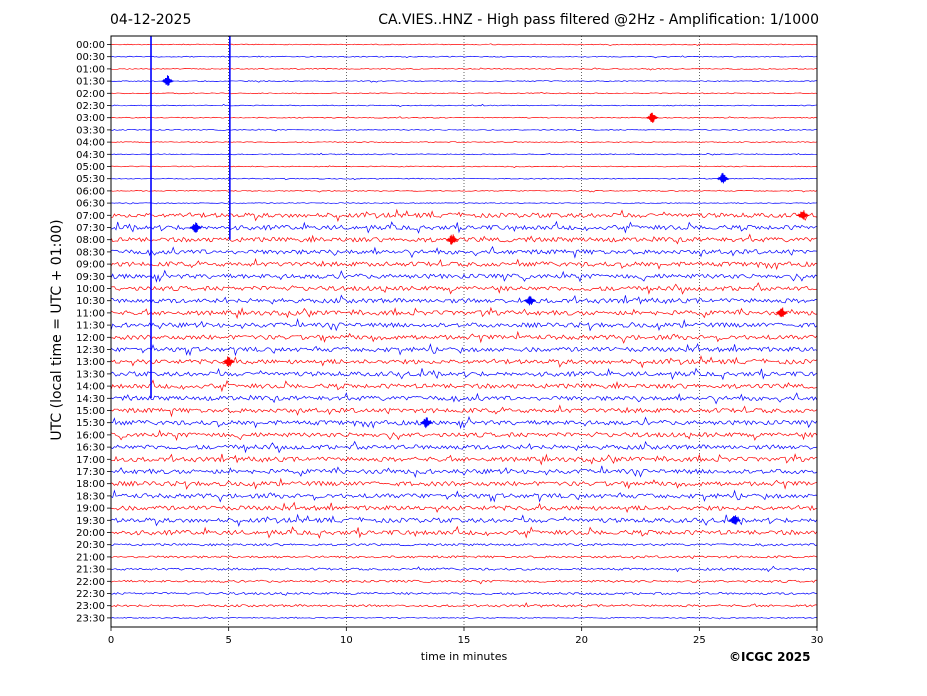 Image resolution: width=927 pixels, height=696 pixels. Describe the element at coordinates (90, 460) in the screenshot. I see `y-tick-label: 17:00` at that location.